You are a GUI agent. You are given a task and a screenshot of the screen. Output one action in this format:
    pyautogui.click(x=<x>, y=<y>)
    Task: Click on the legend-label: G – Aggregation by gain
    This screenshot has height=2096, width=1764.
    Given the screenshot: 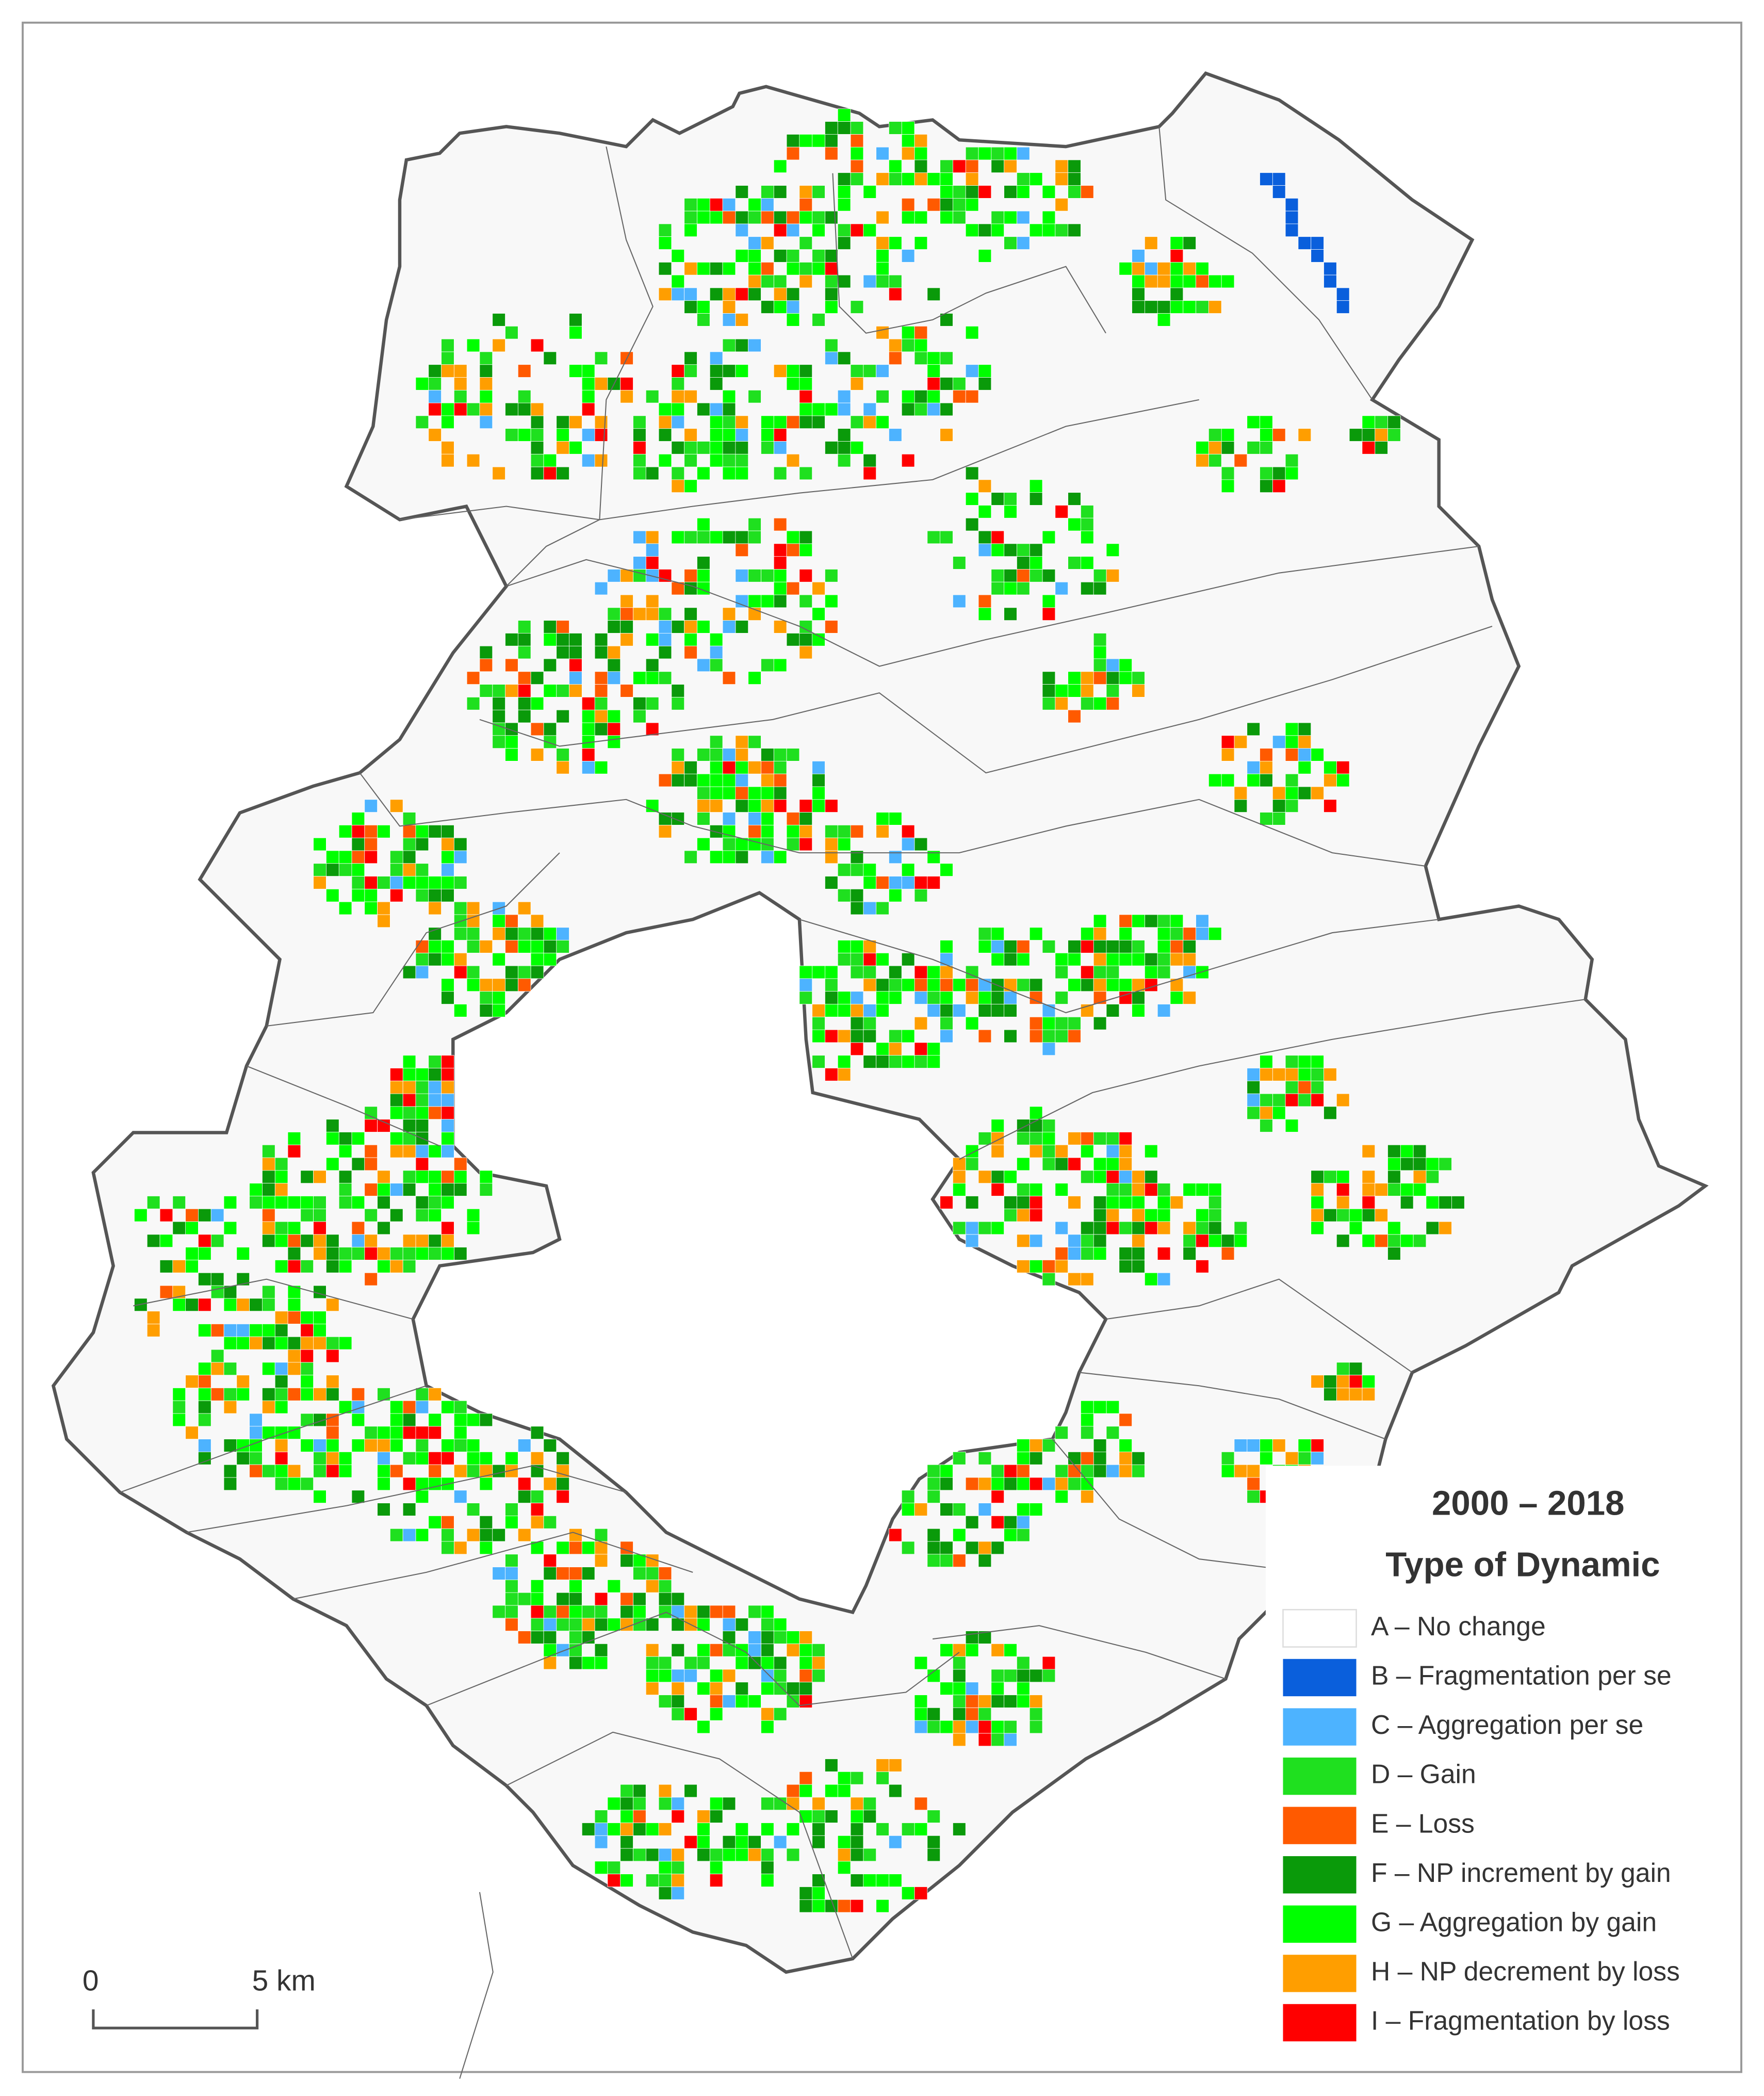 What is the action you would take?
    pyautogui.click(x=1514, y=1922)
    